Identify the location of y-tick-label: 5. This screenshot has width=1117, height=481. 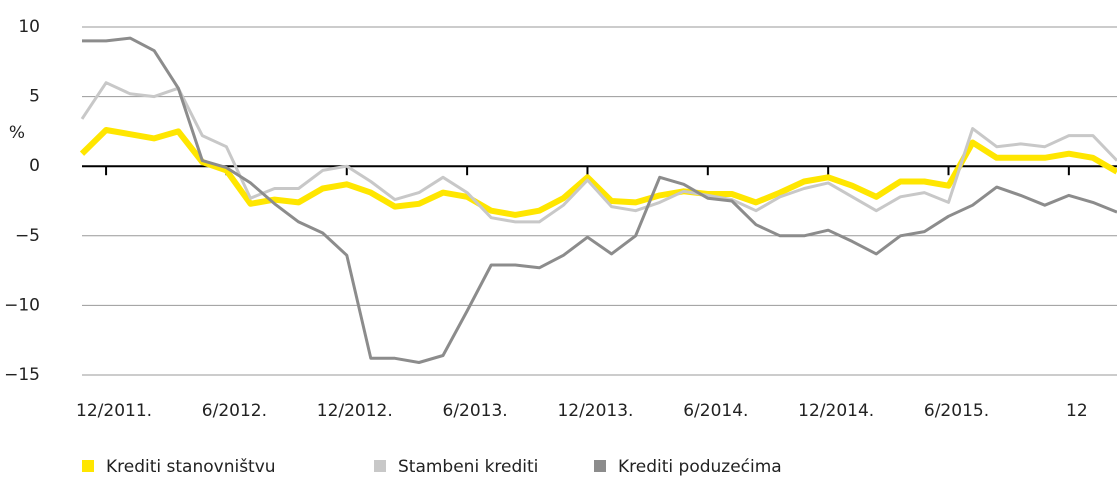
(34, 97).